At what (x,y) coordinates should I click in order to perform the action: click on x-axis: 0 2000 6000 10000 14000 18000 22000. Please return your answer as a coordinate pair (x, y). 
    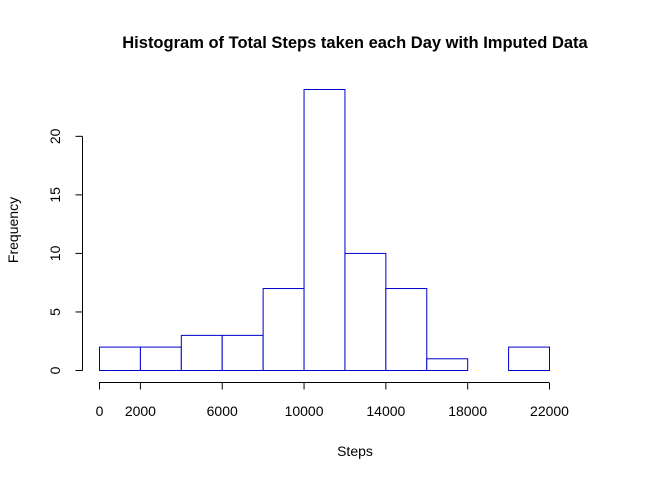
    Looking at the image, I should click on (332, 400).